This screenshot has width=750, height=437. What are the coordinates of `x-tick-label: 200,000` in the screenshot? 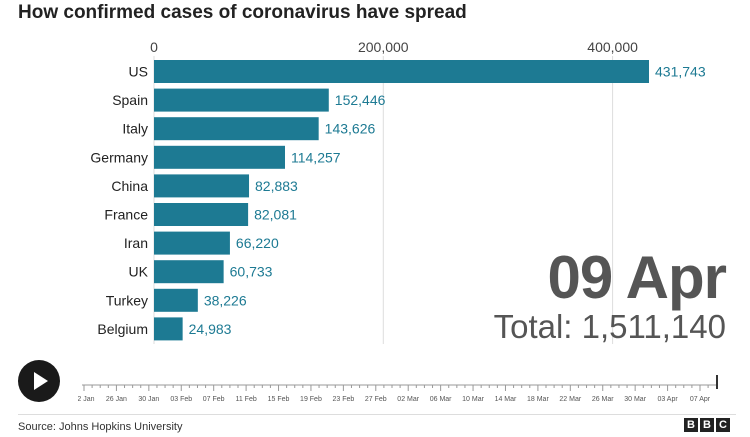 It's located at (383, 47).